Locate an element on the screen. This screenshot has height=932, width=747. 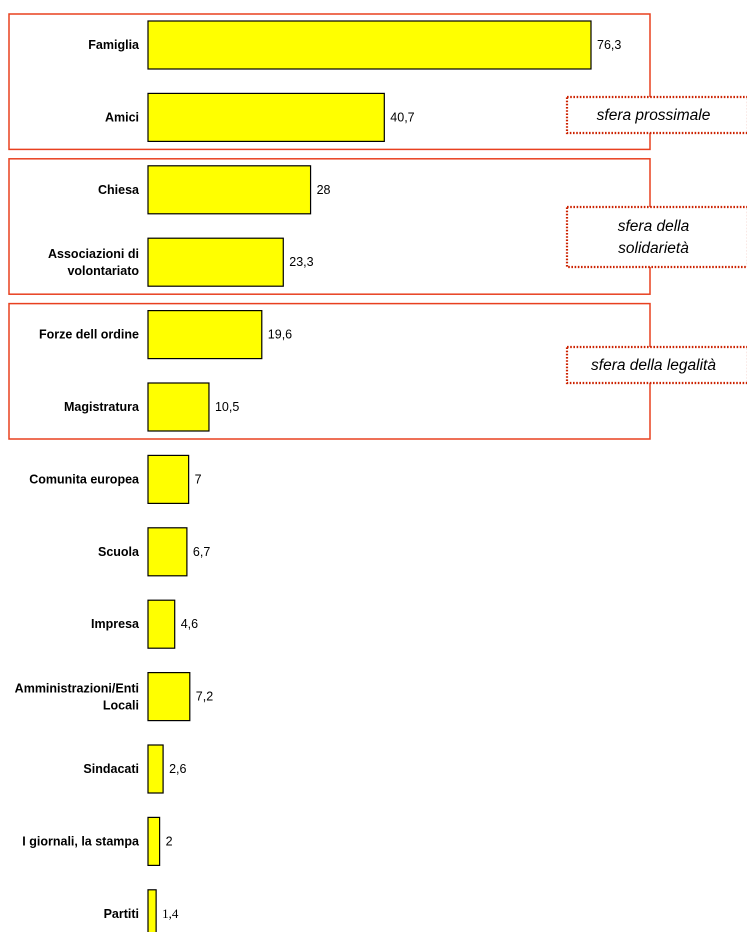
value-label: 1,4 is located at coordinates (170, 913).